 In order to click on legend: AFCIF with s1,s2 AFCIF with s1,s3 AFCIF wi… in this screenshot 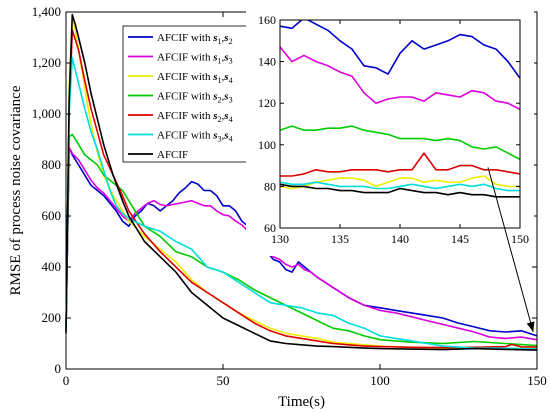, I will do `click(187, 94)`.